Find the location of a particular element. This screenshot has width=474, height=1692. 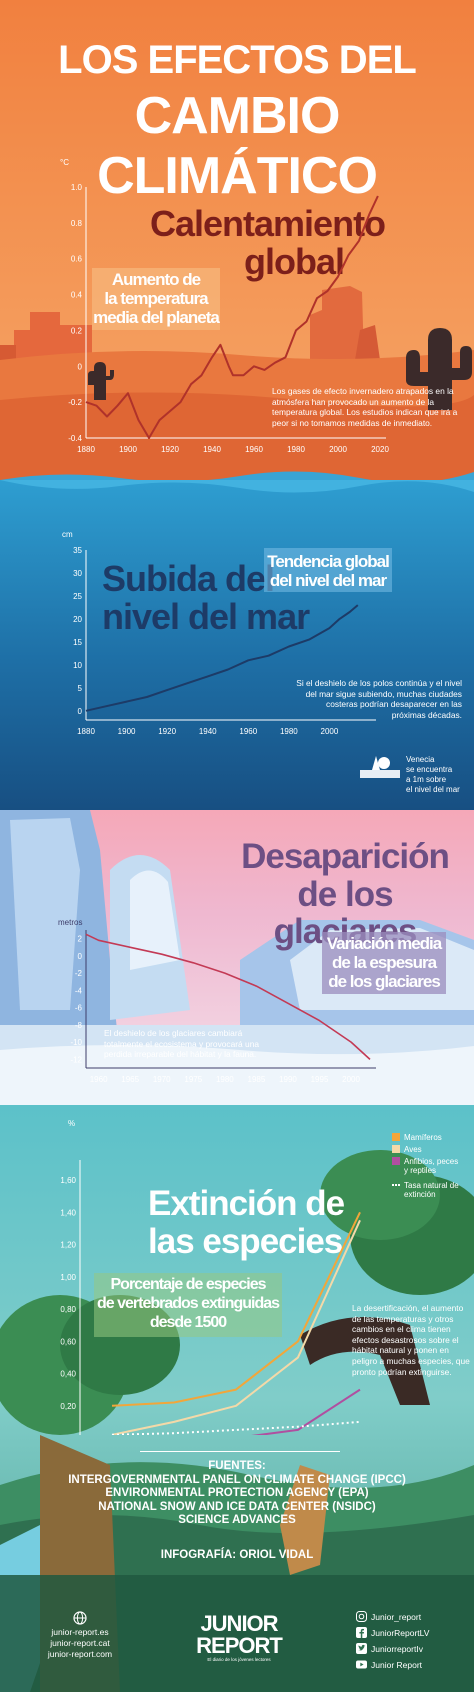

x-tick-label: 1985 is located at coordinates (257, 1079).